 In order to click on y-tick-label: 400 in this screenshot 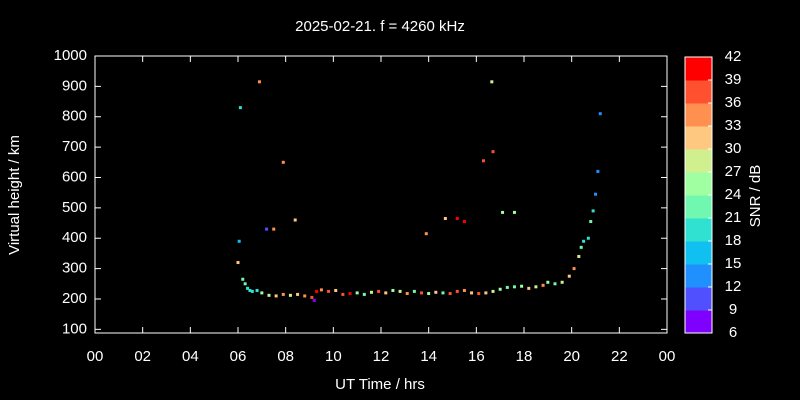, I will do `click(74, 237)`.